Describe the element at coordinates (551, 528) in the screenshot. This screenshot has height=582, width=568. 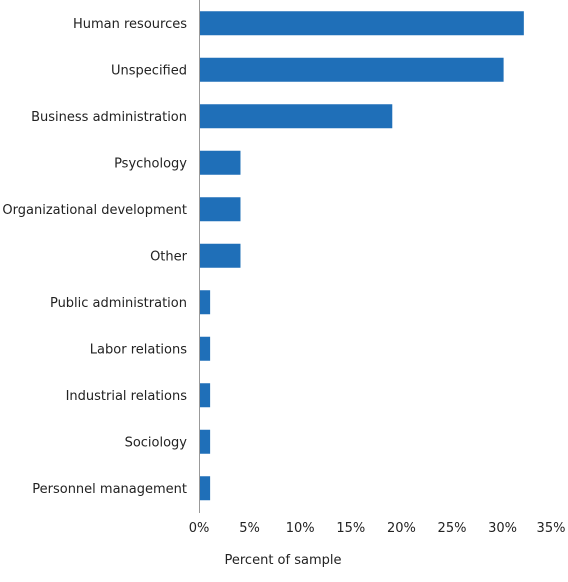
I see `x-tick-label: 35%` at that location.